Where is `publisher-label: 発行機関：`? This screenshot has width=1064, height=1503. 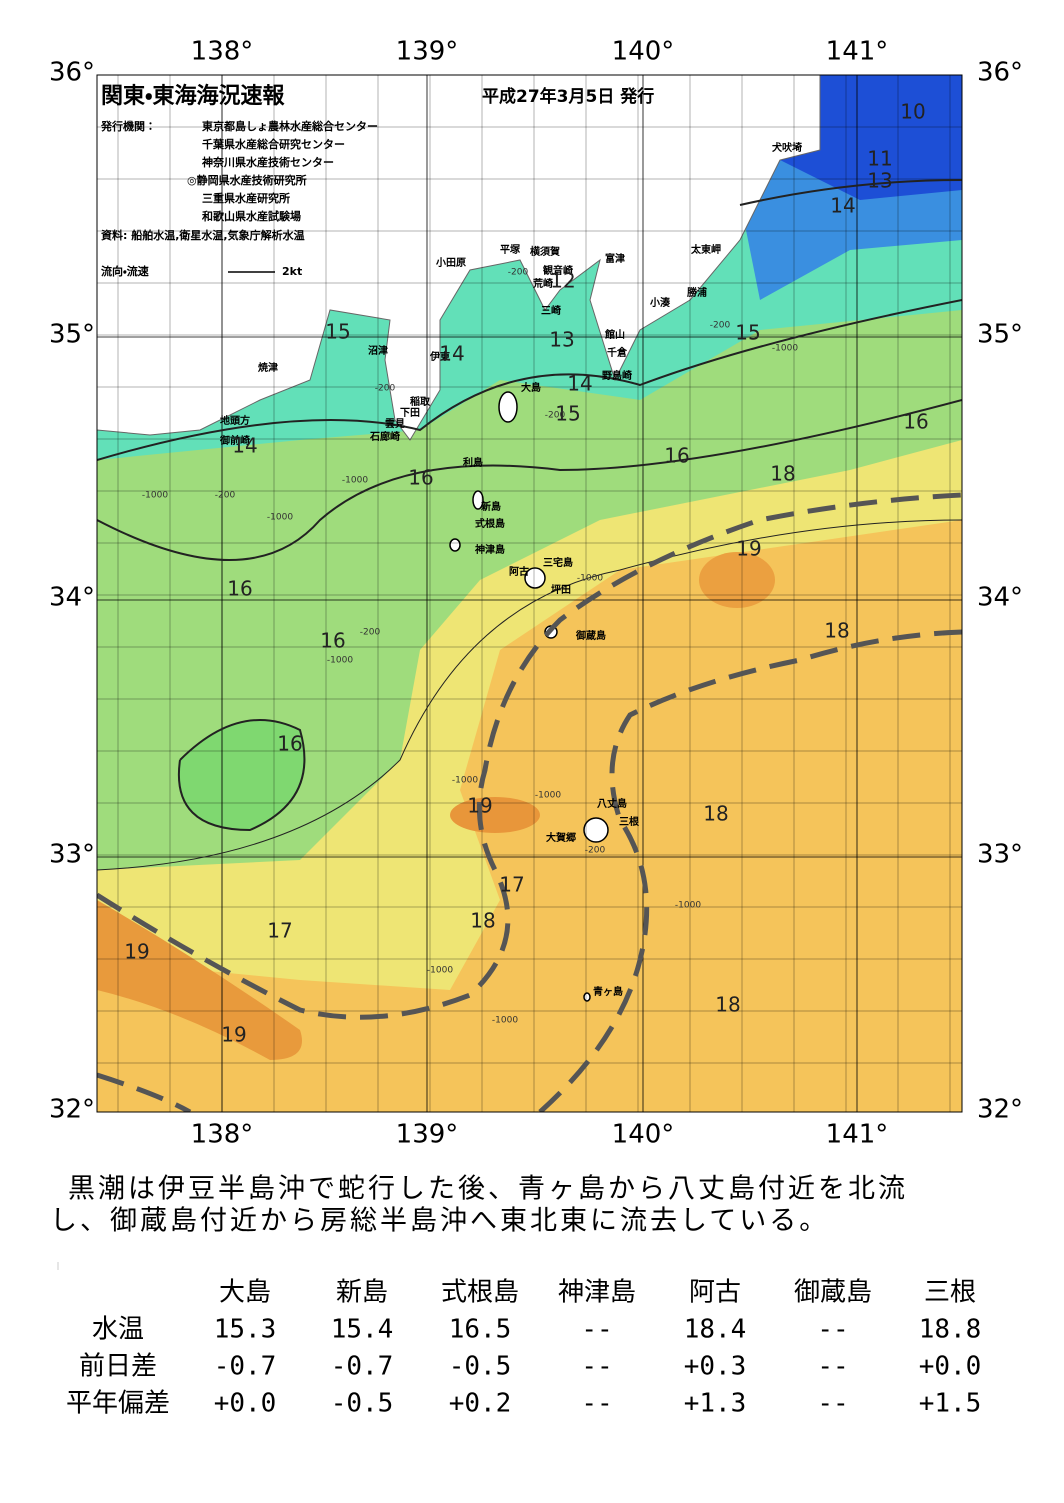
publisher-label: 発行機関： is located at coordinates (128, 126).